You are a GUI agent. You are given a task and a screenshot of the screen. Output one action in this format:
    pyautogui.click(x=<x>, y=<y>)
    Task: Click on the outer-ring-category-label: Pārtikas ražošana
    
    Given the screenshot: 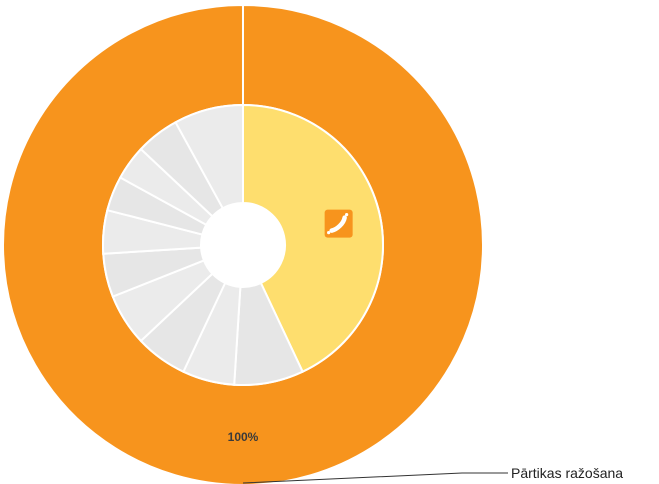 What is the action you would take?
    pyautogui.click(x=567, y=473)
    